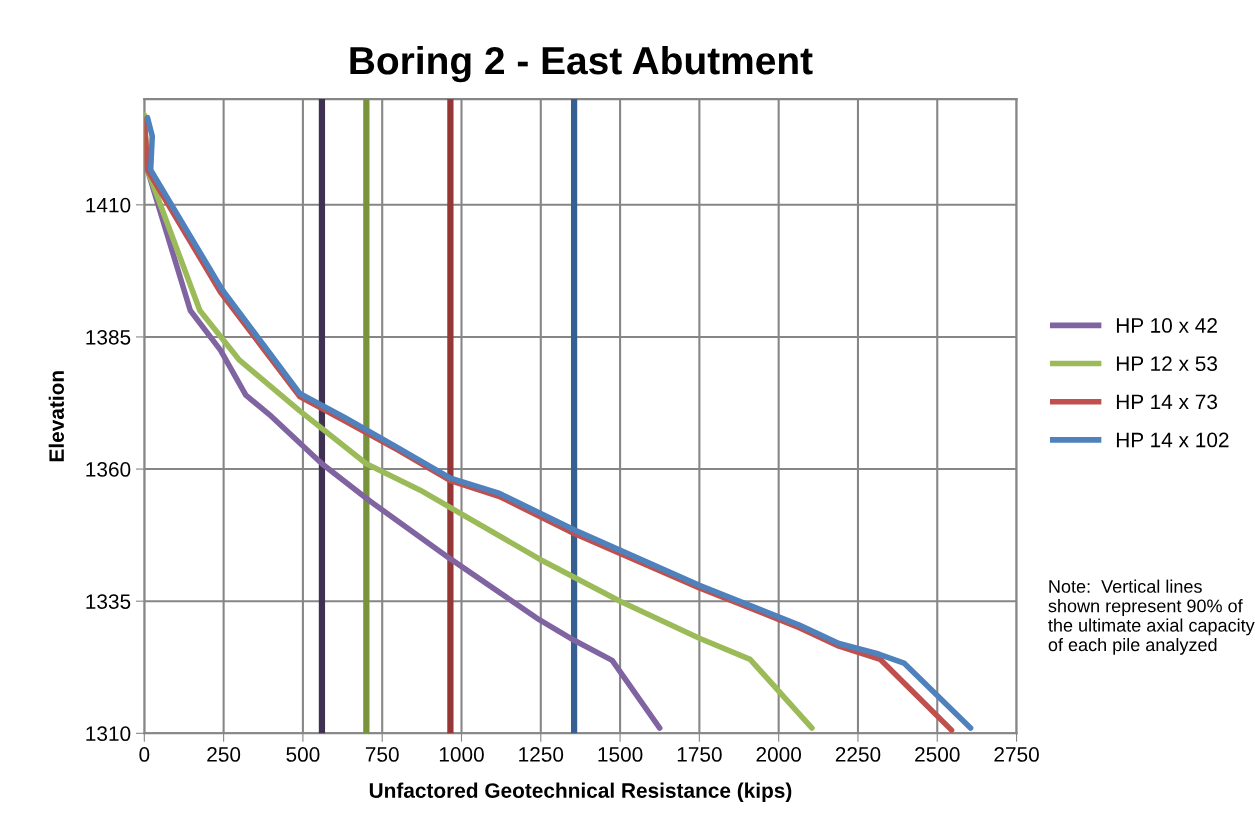 The height and width of the screenshot is (840, 1255). What do you see at coordinates (108, 469) in the screenshot?
I see `y-tick-label: 1360` at bounding box center [108, 469].